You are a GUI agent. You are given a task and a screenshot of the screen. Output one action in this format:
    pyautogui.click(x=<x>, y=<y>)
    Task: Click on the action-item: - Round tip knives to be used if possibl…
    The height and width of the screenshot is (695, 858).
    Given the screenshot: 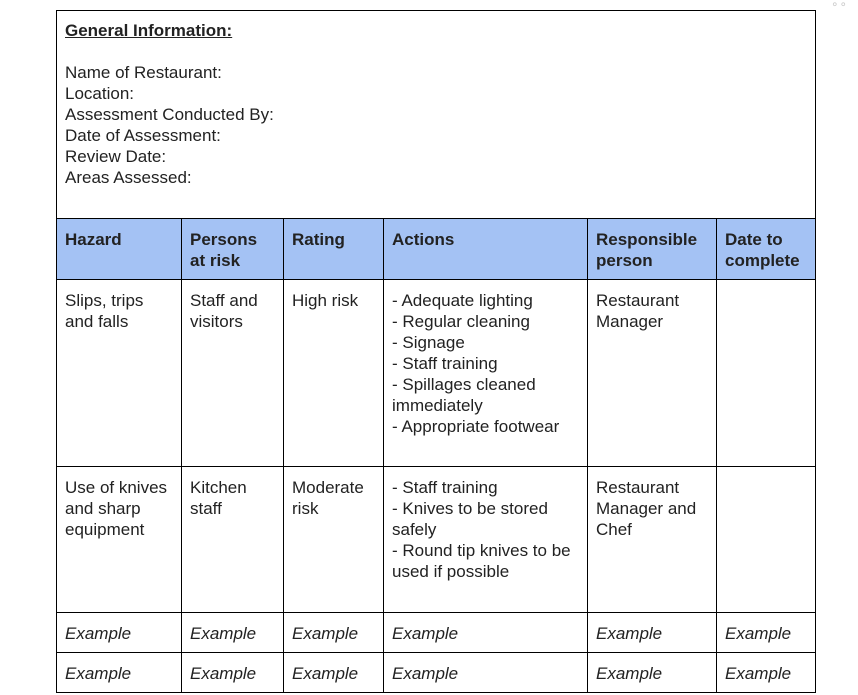 What is the action you would take?
    pyautogui.click(x=481, y=561)
    